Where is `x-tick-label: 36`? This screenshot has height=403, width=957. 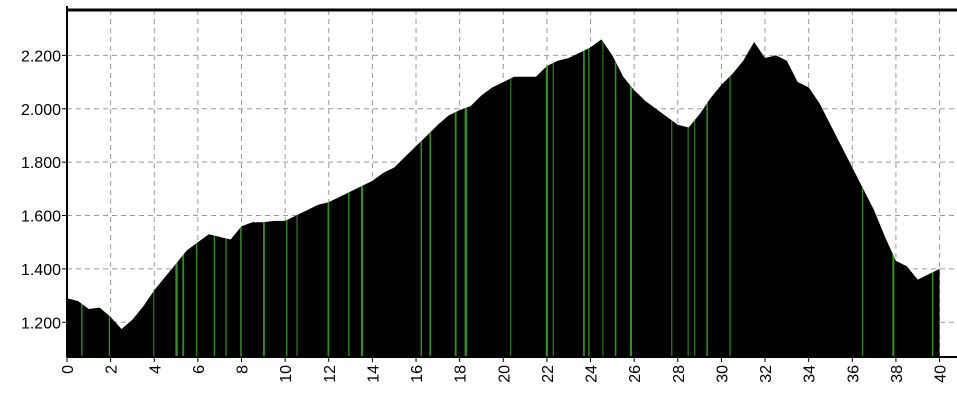
x-tick-label: 36 is located at coordinates (853, 374).